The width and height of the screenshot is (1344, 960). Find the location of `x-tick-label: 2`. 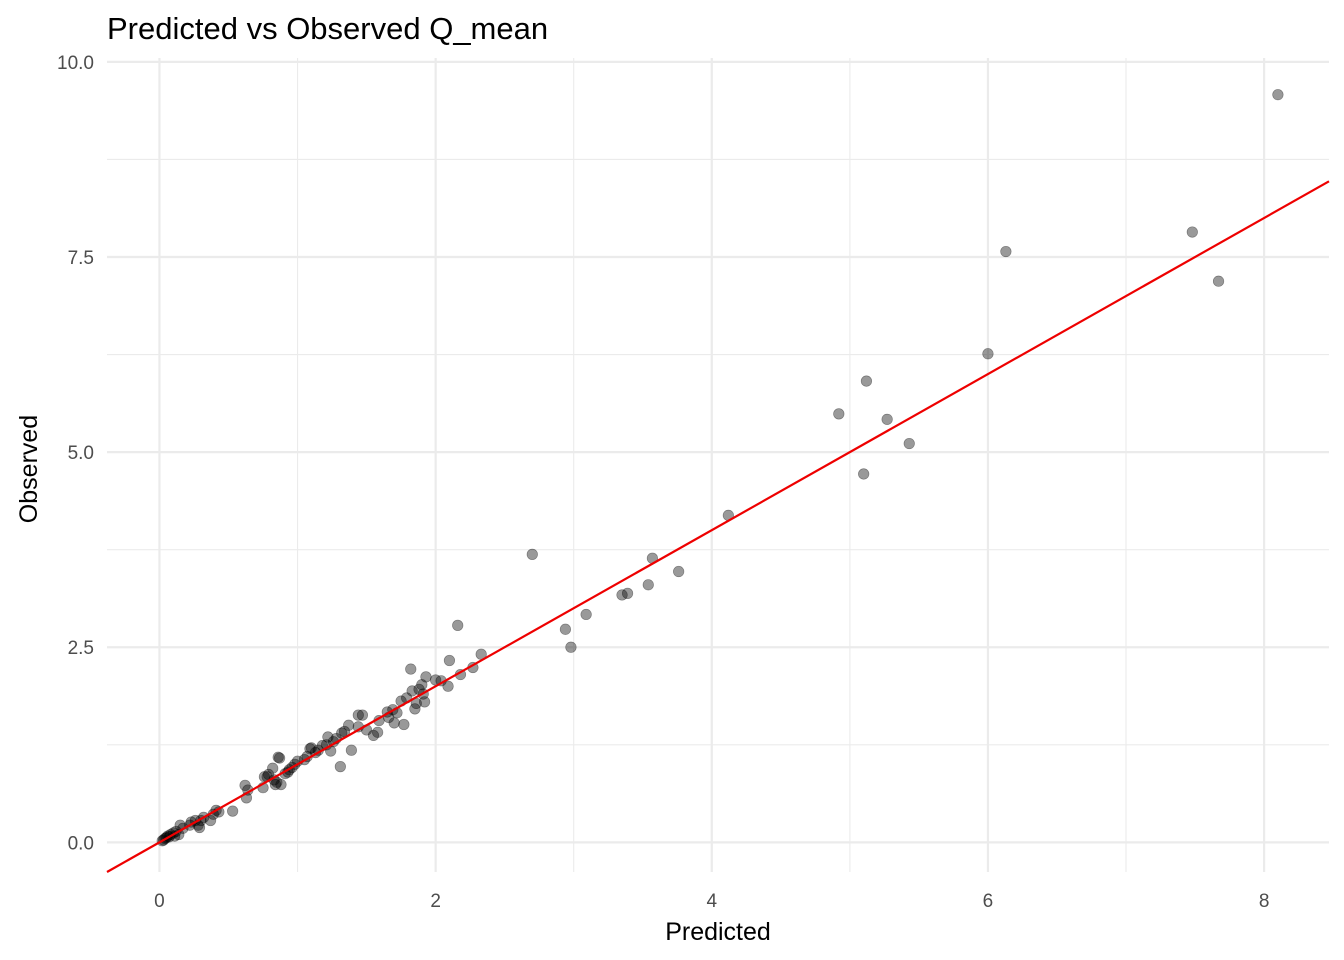

x-tick-label: 2 is located at coordinates (435, 901).